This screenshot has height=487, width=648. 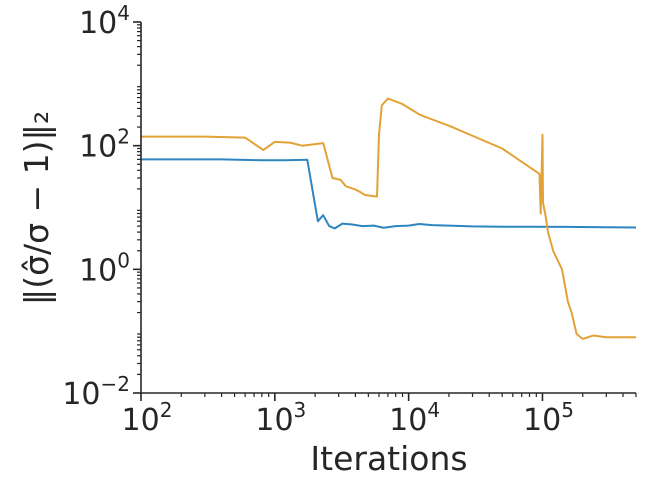 What do you see at coordinates (104, 145) in the screenshot?
I see `y-tick-label: 10²` at bounding box center [104, 145].